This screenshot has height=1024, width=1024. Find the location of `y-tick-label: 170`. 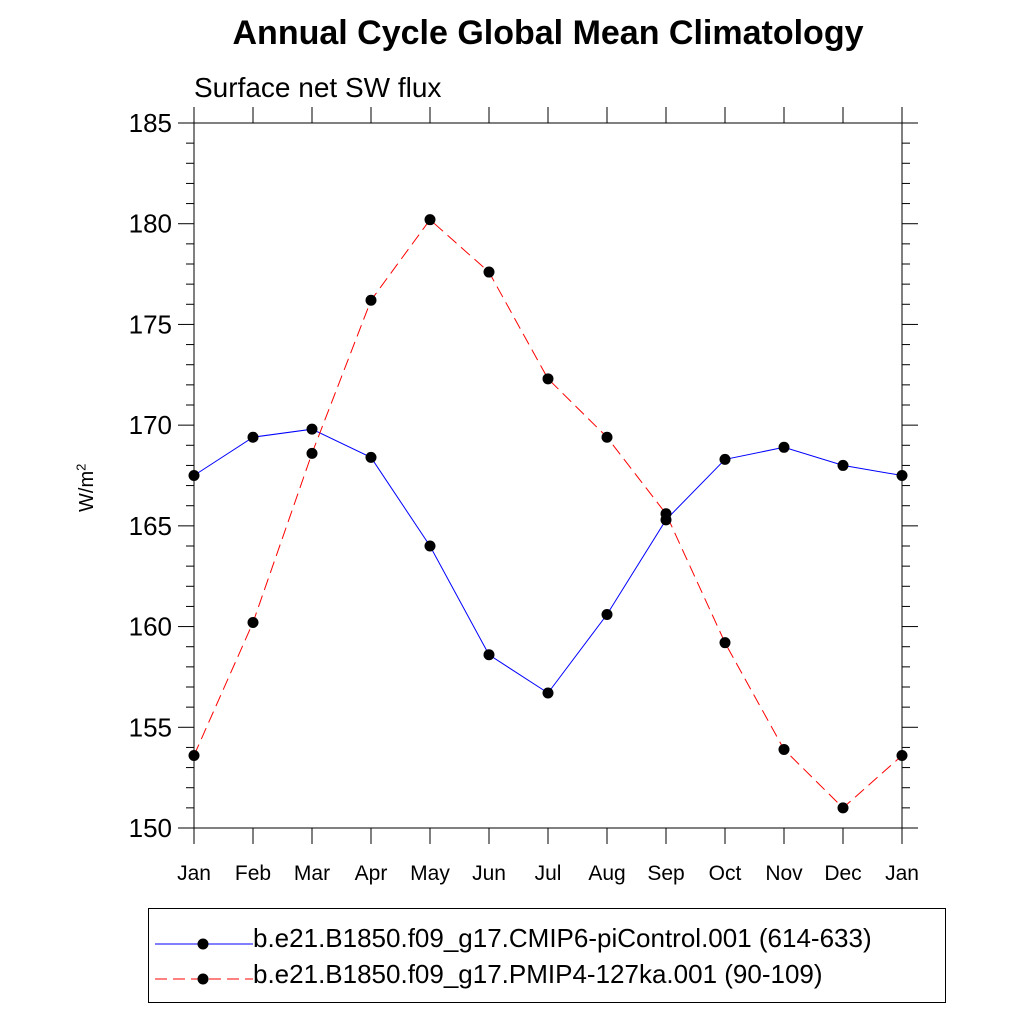

y-tick-label: 170 is located at coordinates (150, 425).